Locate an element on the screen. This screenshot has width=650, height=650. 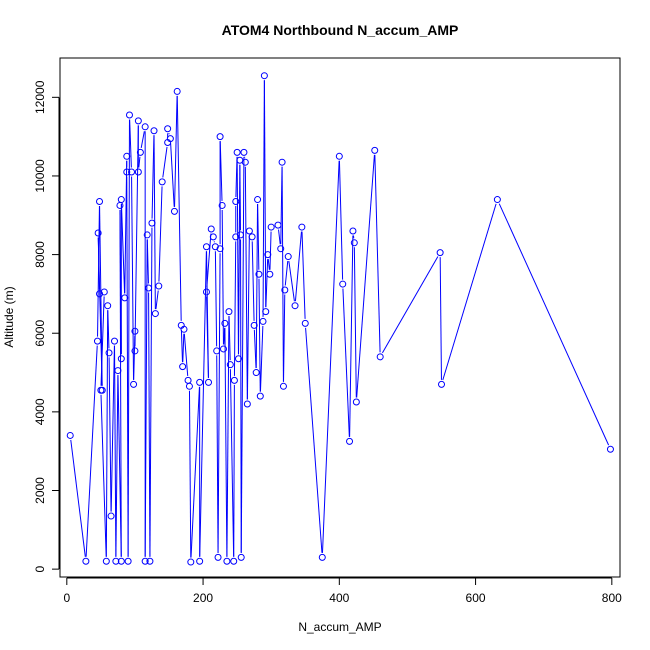
y-tick-label: 8000 is located at coordinates (40, 254).